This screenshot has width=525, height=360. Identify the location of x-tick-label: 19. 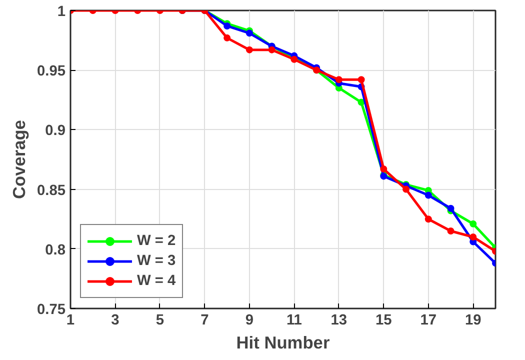
(473, 320).